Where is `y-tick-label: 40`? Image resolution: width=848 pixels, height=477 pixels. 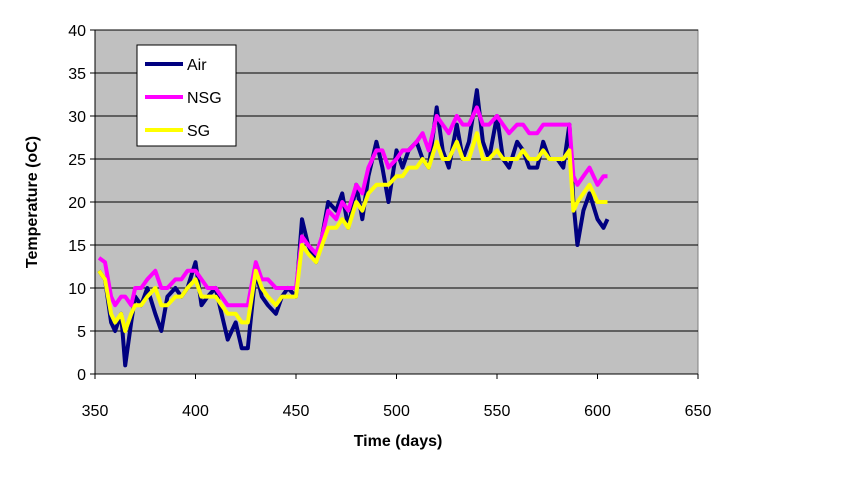
y-tick-label: 40 is located at coordinates (77, 31).